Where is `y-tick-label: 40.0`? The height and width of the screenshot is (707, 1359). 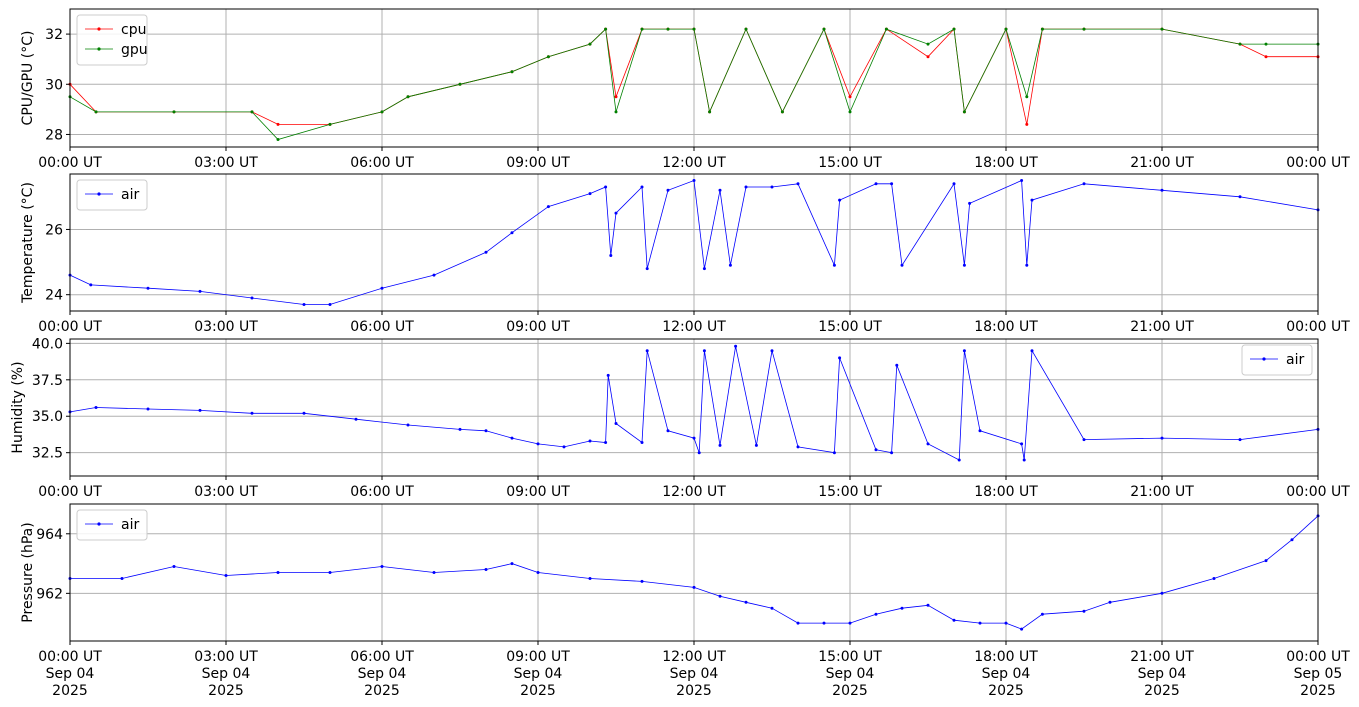 y-tick-label: 40.0 is located at coordinates (47, 344).